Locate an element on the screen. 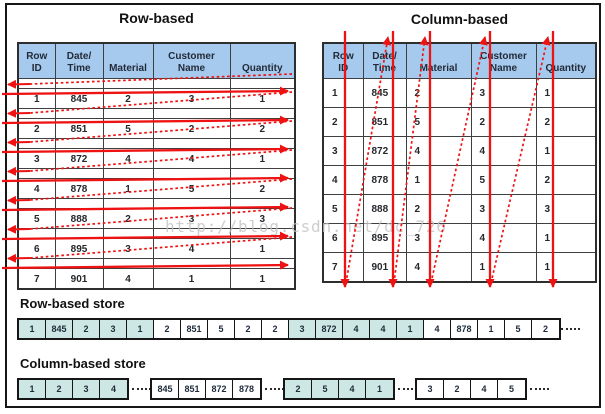 This screenshot has height=414, width=605. column-header-cell: Date/ Time is located at coordinates (384, 60).